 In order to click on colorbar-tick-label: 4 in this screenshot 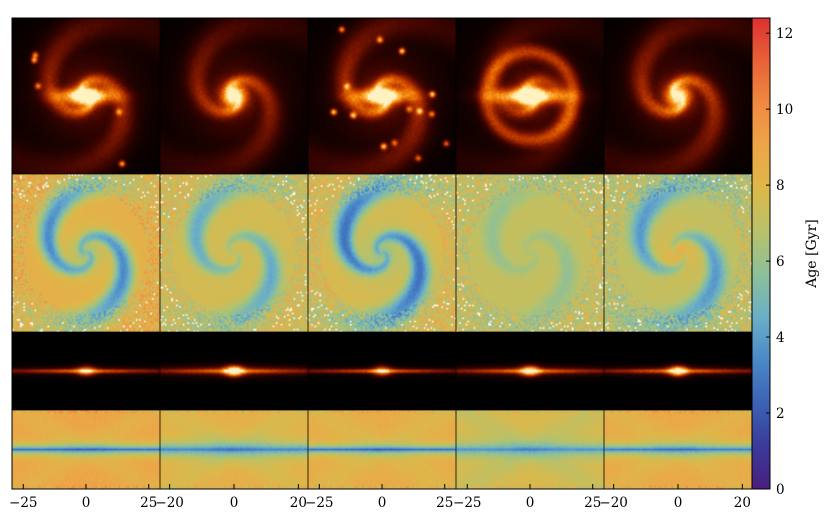, I will do `click(780, 338)`.